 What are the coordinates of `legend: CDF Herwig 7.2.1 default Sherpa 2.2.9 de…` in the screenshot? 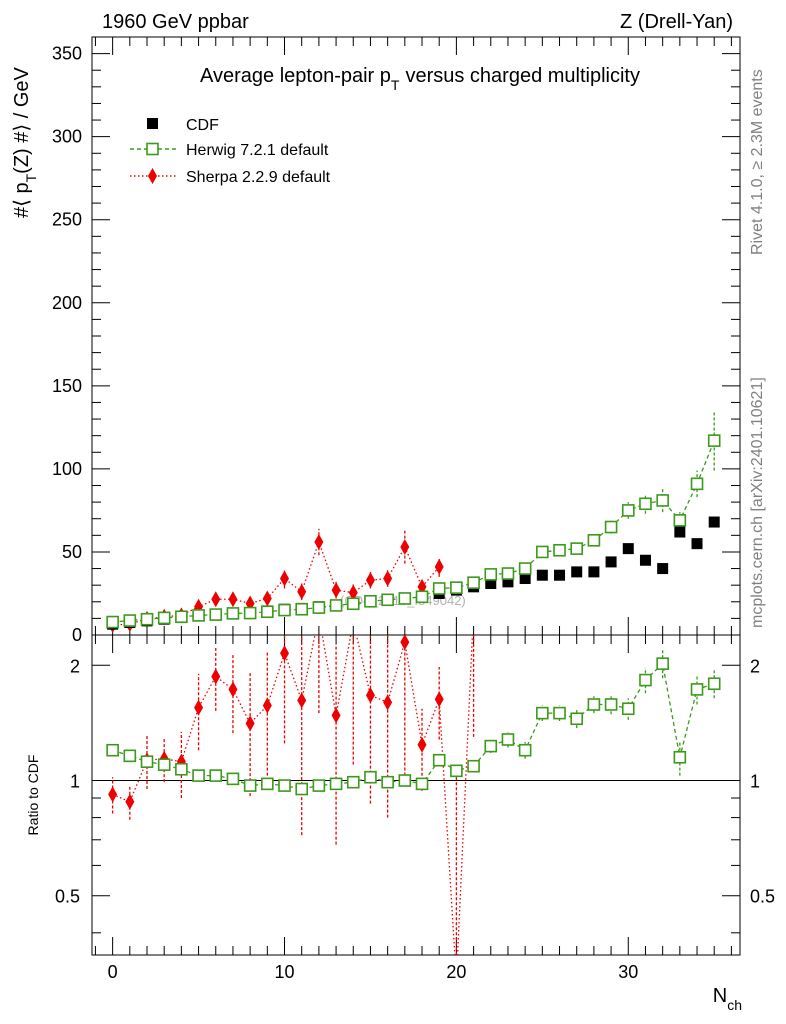 It's located at (230, 151).